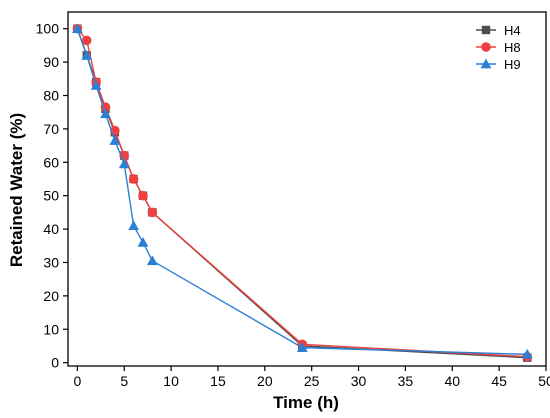 This screenshot has width=550, height=418. Describe the element at coordinates (51, 162) in the screenshot. I see `y-tick-label: 60` at that location.